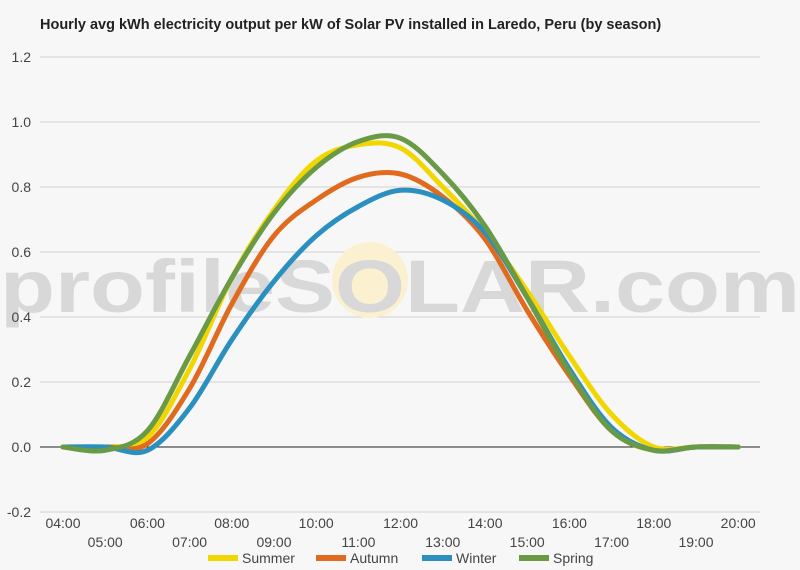  Describe the element at coordinates (653, 523) in the screenshot. I see `x-tick-label: 18:00` at that location.